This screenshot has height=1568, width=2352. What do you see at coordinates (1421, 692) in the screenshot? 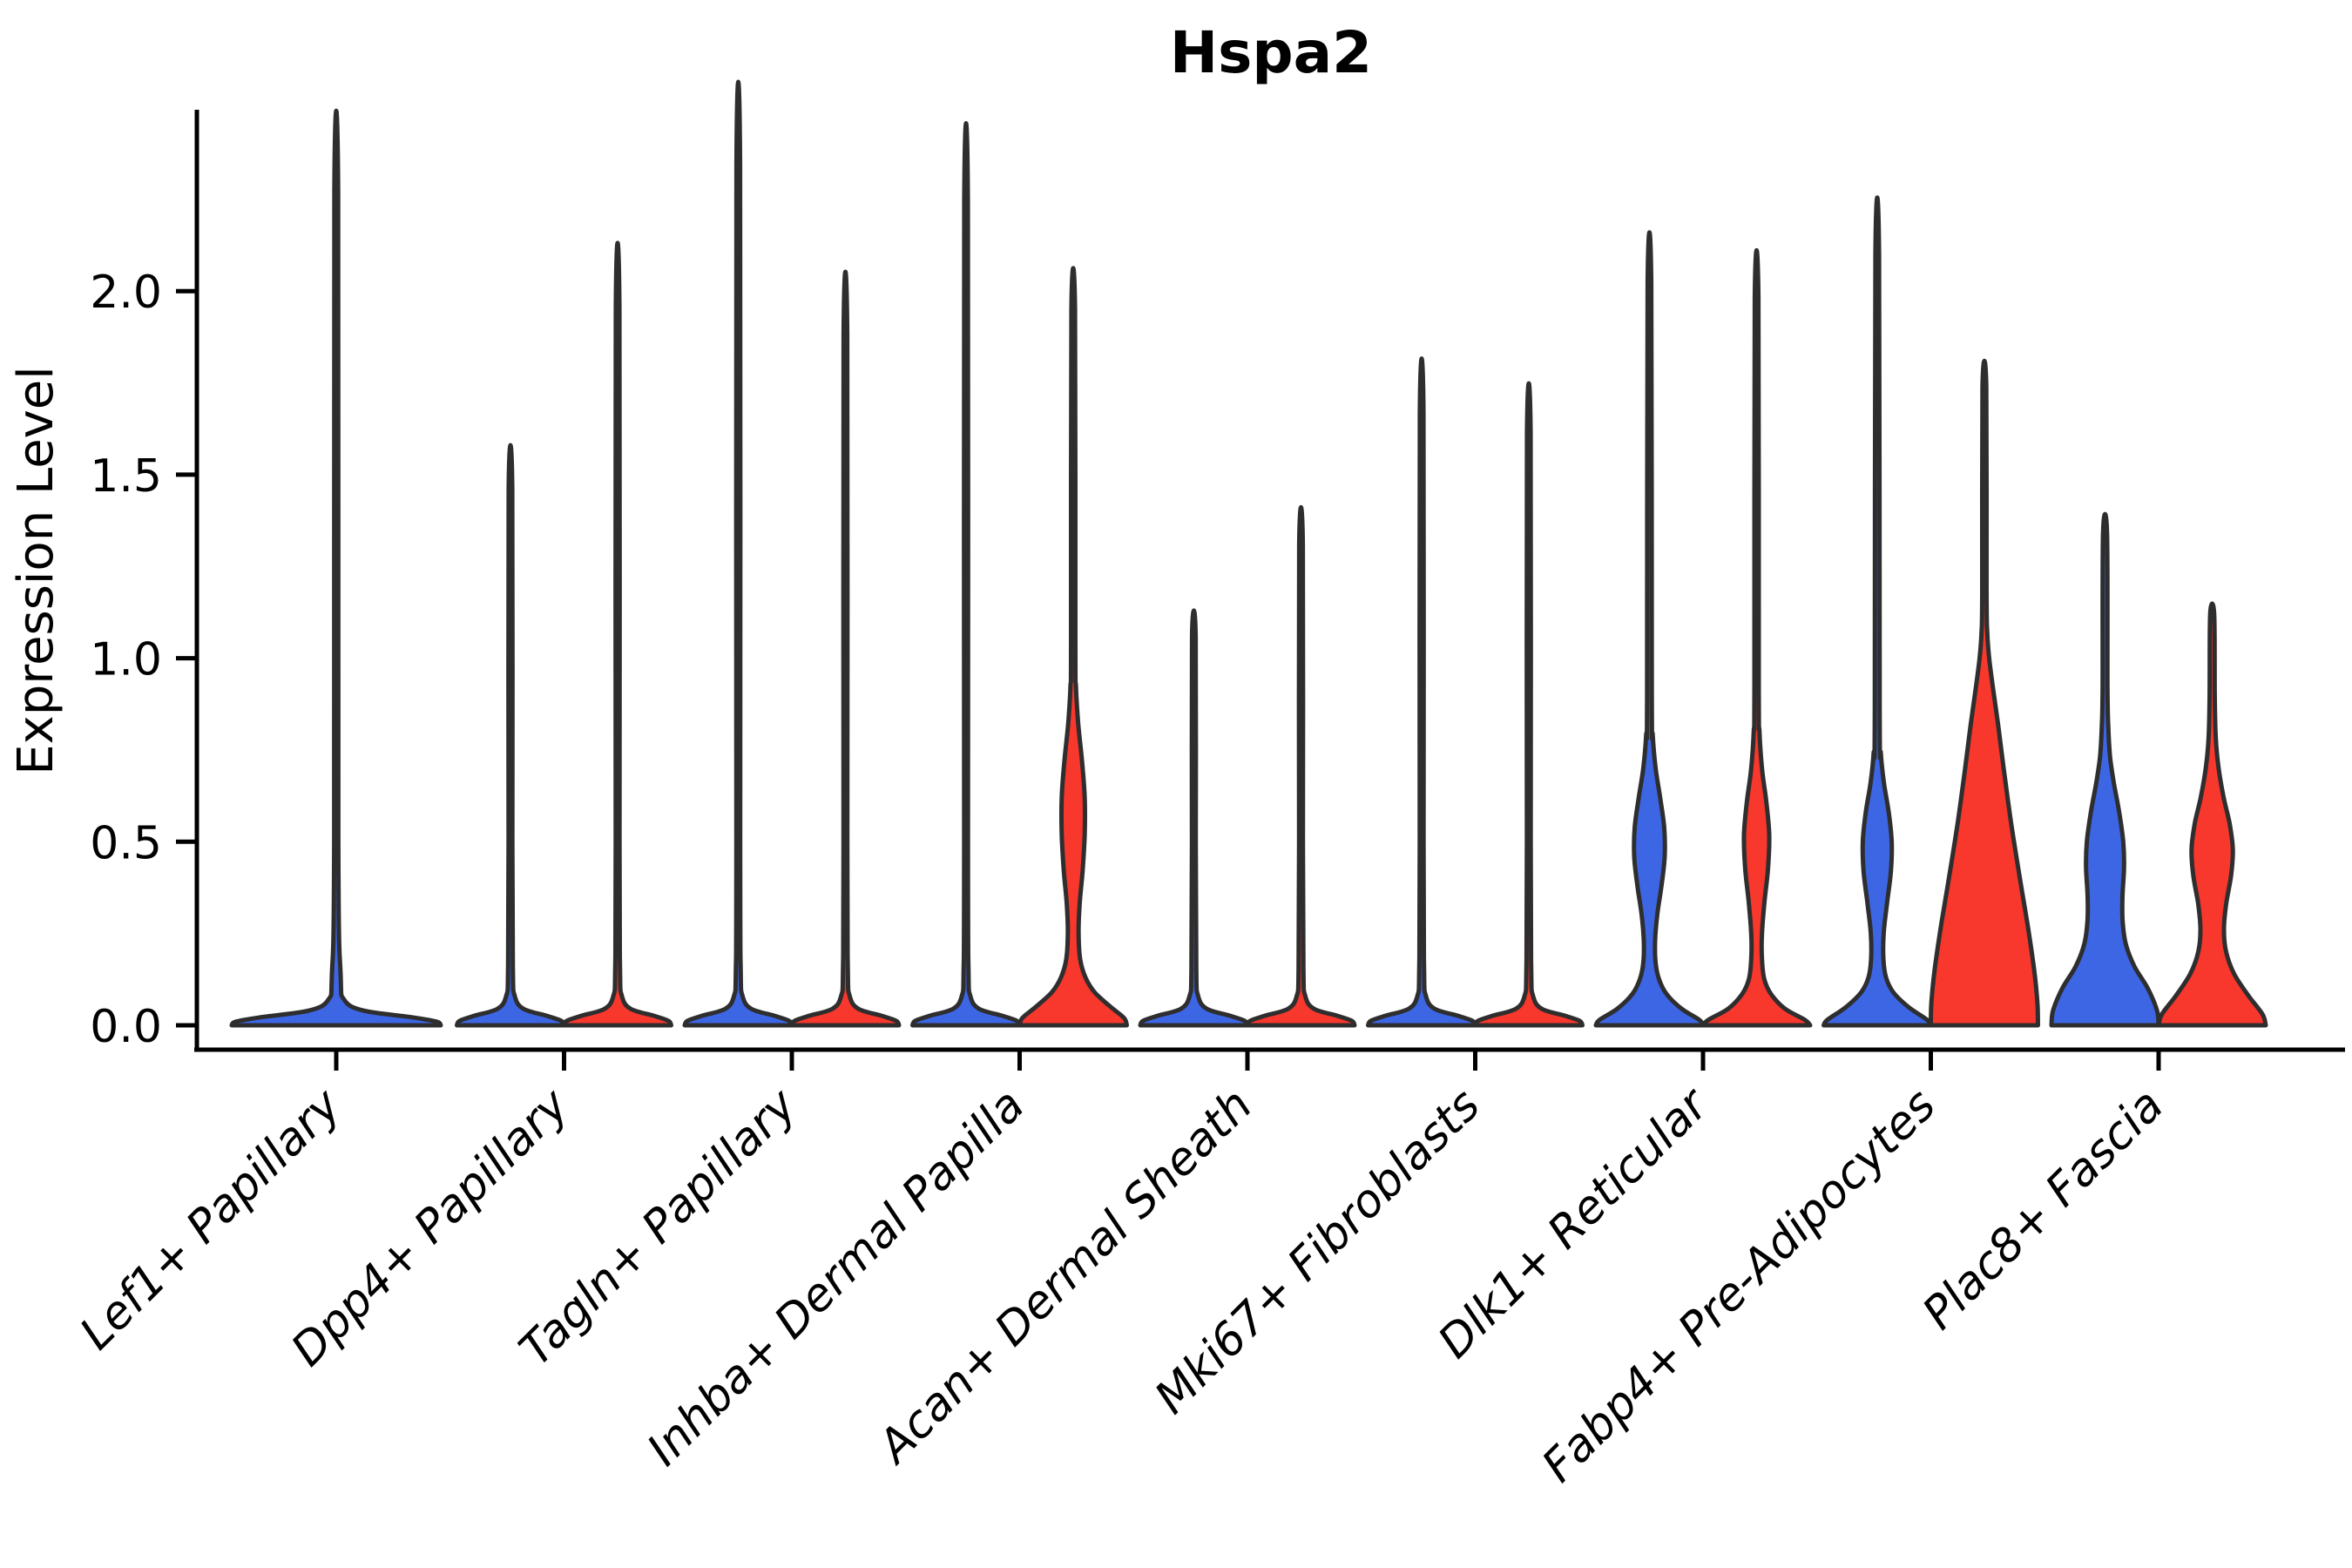
I see `violin-Mki67+-blue` at bounding box center [1421, 692].